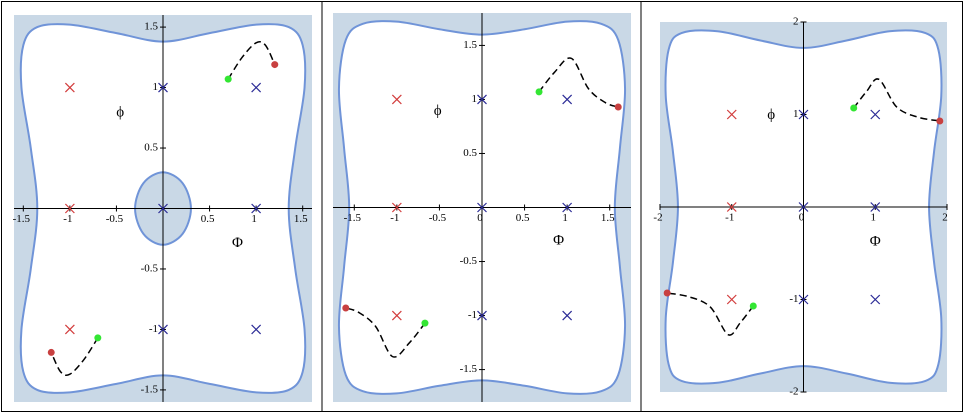 This screenshot has height=417, width=967. Describe the element at coordinates (793, 392) in the screenshot. I see `y-tick-label: -2` at that location.